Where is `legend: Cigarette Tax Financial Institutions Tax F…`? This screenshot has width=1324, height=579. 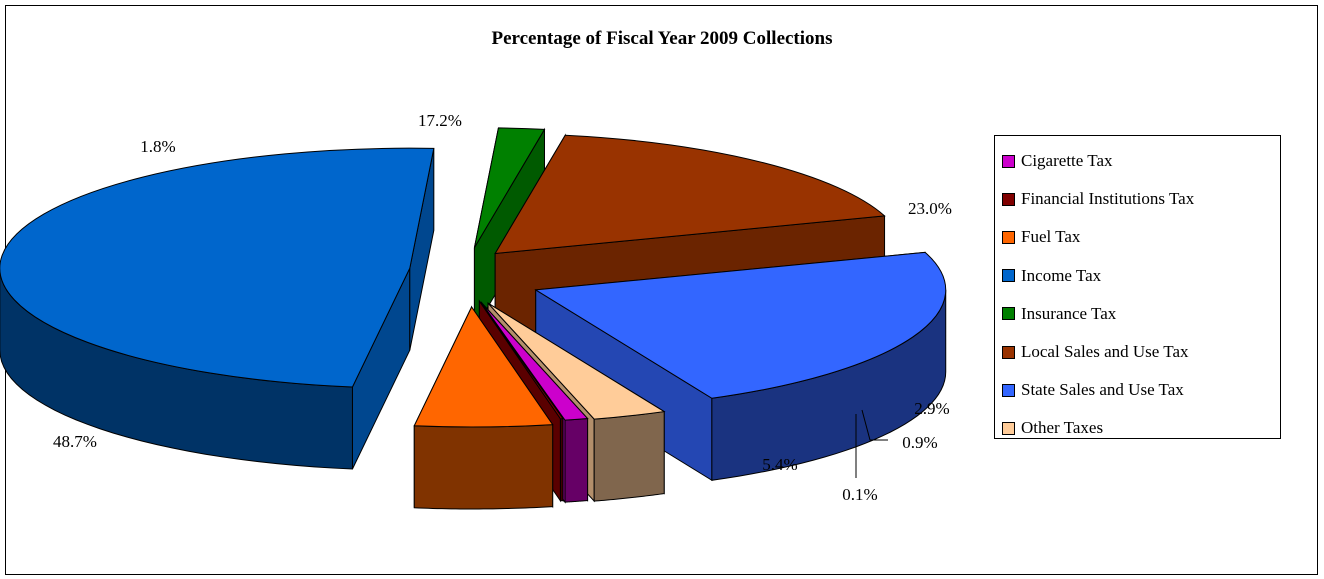 legend: Cigarette Tax Financial Institutions Tax F… is located at coordinates (1137, 287).